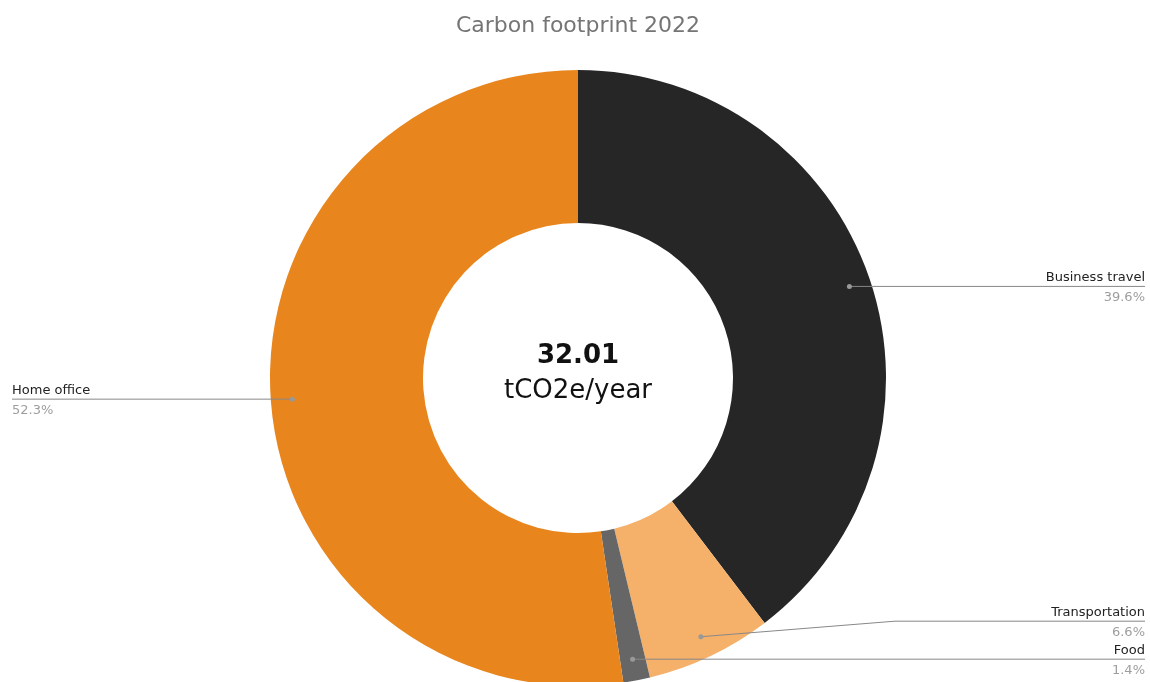  I want to click on data-label: 6.6%, so click(1128, 632).